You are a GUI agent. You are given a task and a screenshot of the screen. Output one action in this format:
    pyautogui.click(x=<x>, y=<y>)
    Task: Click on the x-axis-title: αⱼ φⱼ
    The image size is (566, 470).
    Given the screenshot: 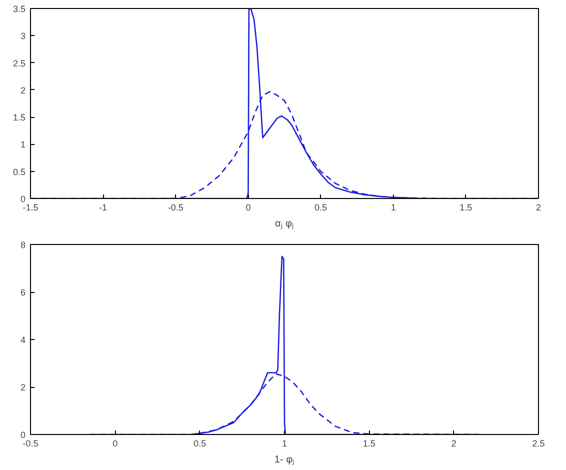 What is the action you would take?
    pyautogui.click(x=284, y=224)
    